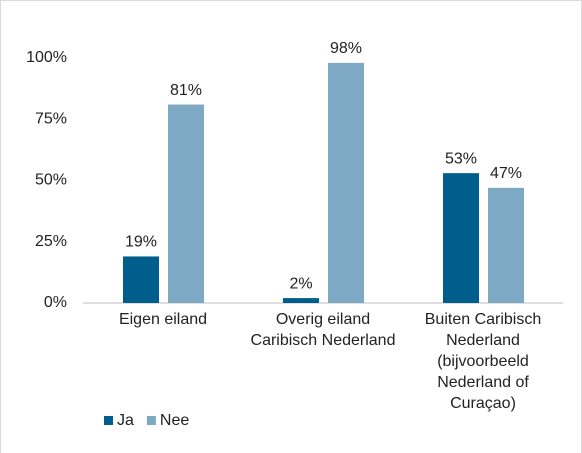  I want to click on data-label: 47%, so click(506, 173).